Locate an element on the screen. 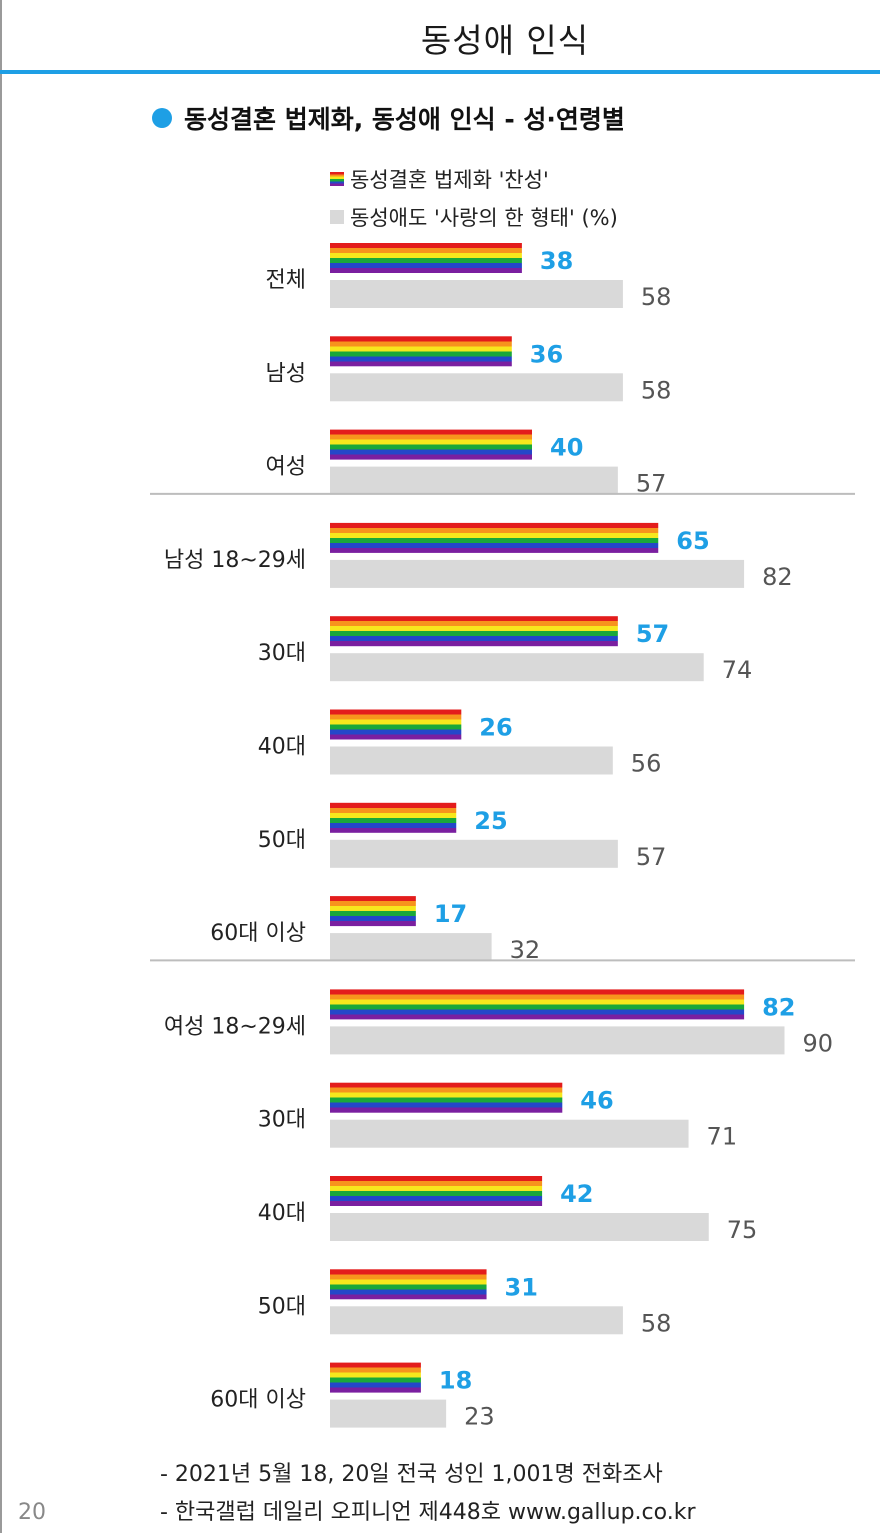 The image size is (880, 1533). section-title: 동성결혼 법제화, 동성애 인식 - 성·연령별 is located at coordinates (388, 118).